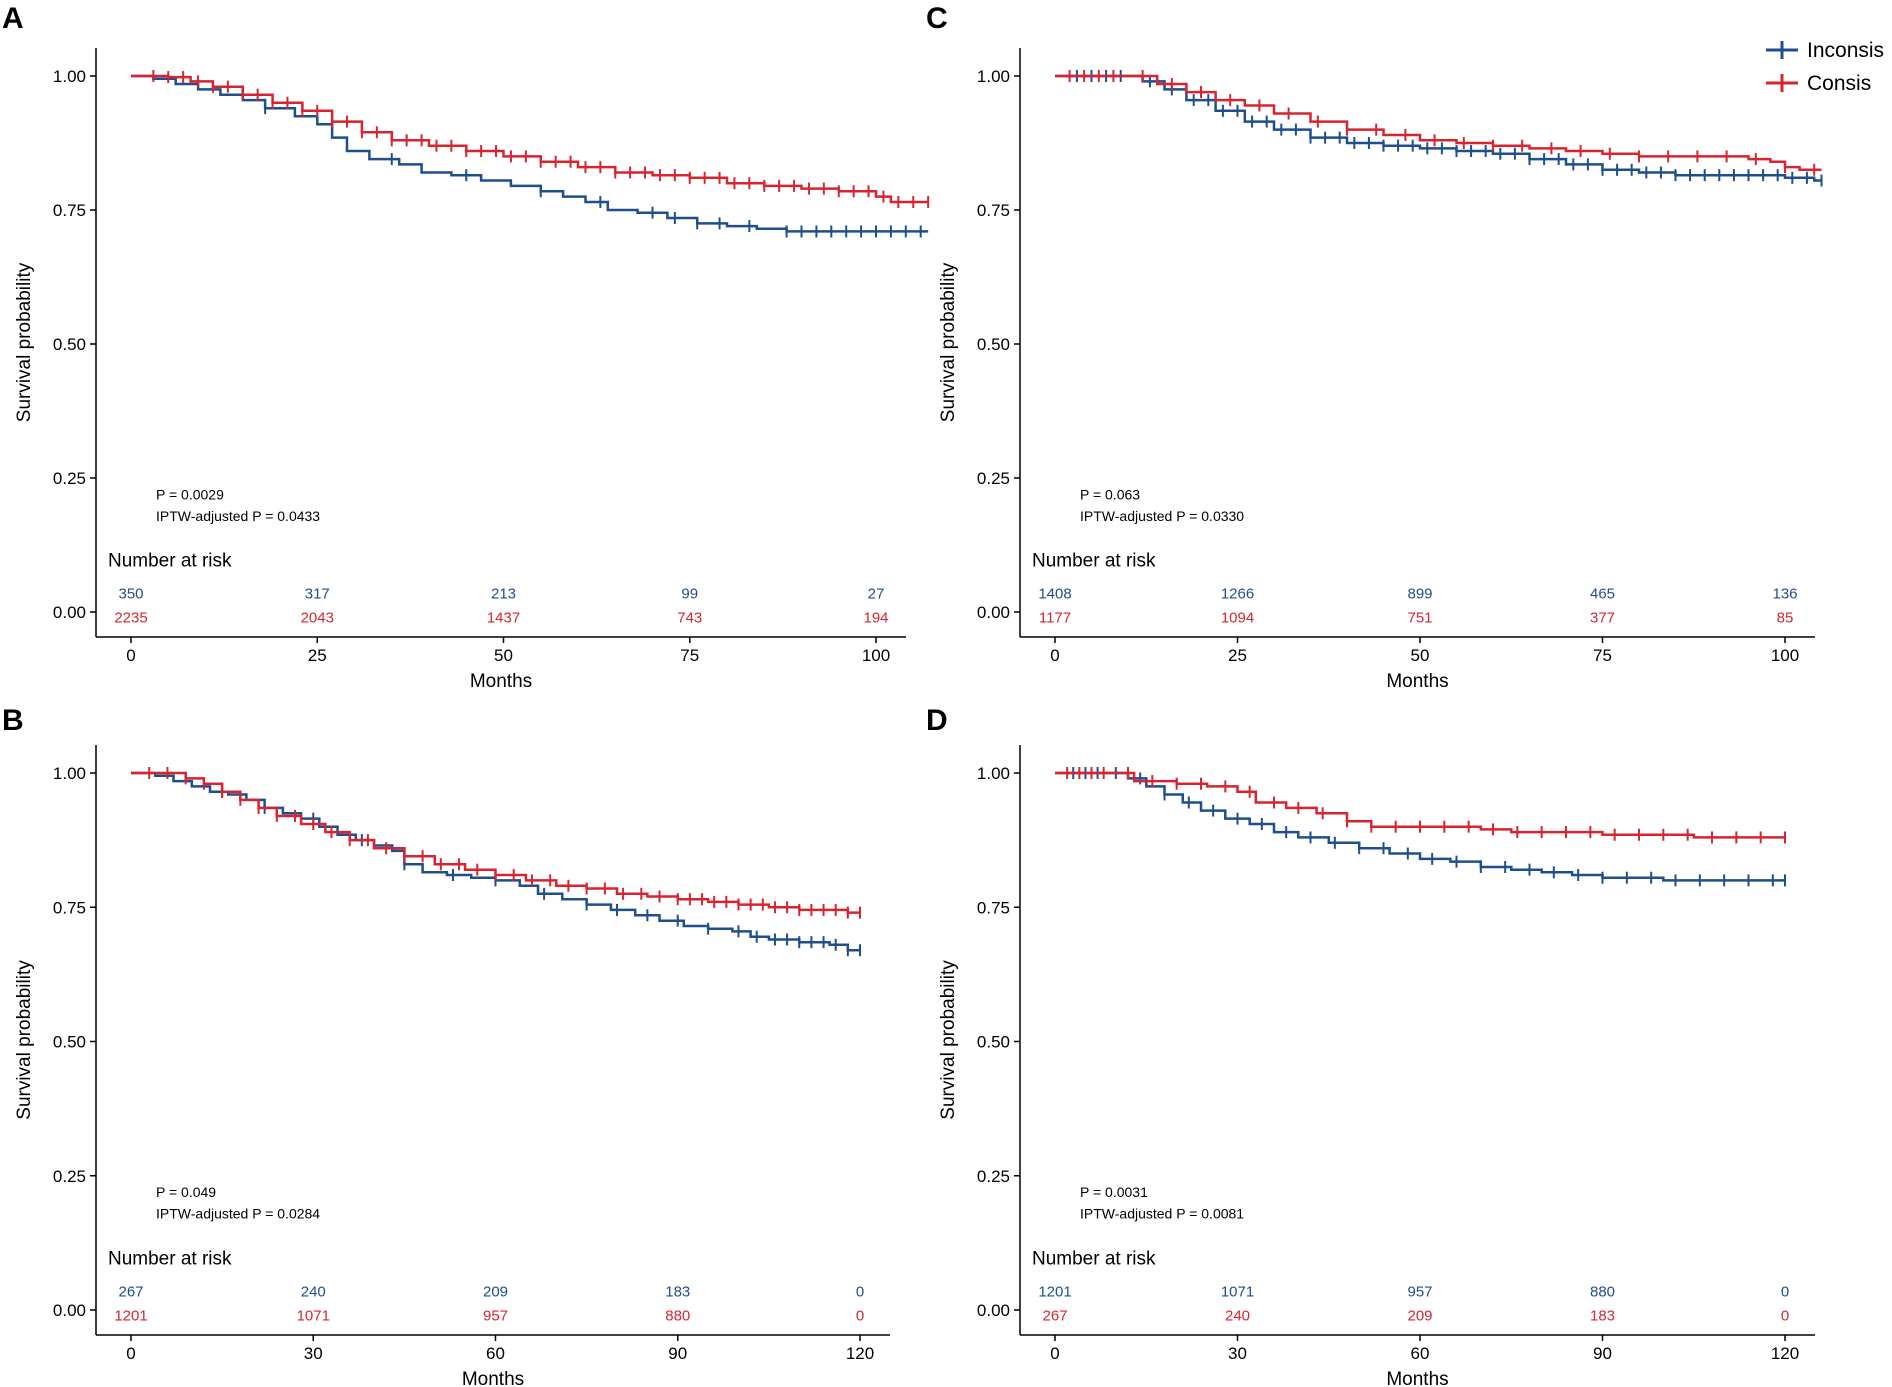 The height and width of the screenshot is (1387, 1892). Describe the element at coordinates (1845, 50) in the screenshot. I see `legend-inconsis-label: Inconsis` at that location.